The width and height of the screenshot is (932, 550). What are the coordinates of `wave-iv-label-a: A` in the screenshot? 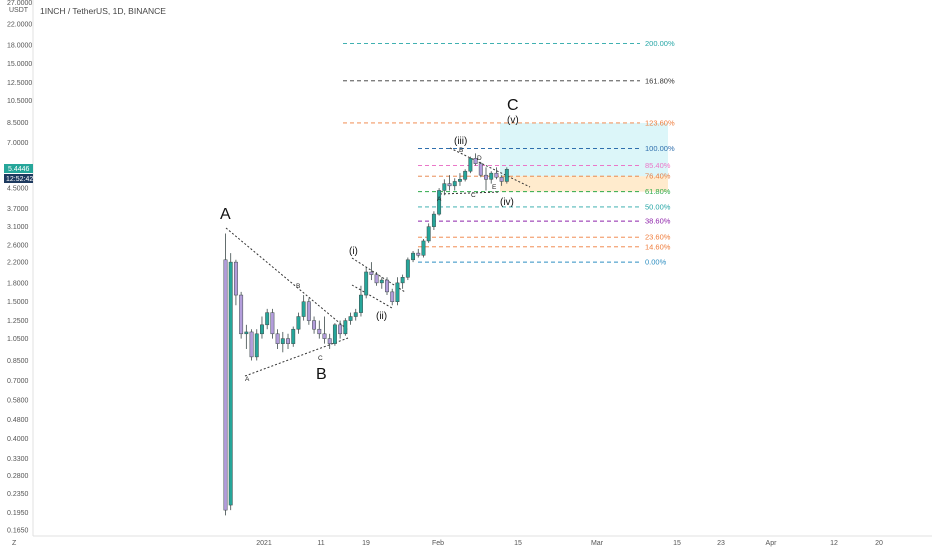 It's located at (439, 199).